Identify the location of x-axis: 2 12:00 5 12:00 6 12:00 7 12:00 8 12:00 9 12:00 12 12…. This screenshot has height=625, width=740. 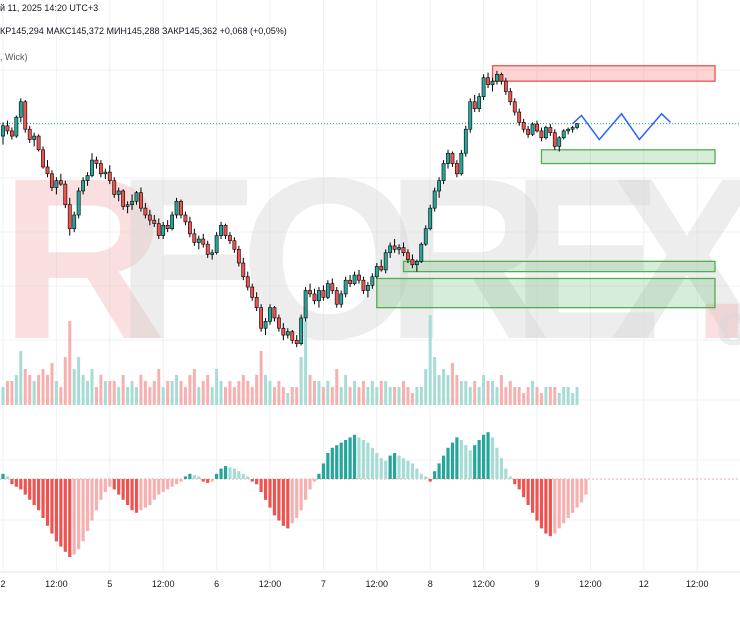
(354, 584).